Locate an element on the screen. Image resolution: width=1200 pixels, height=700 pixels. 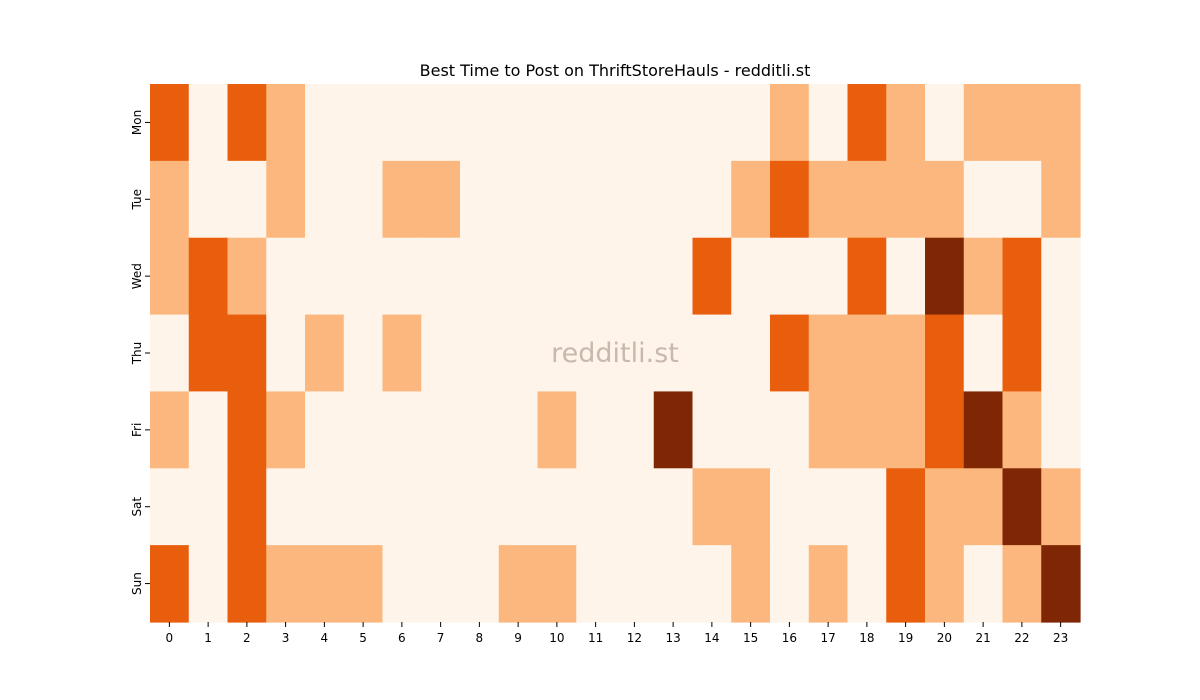
x-tick-label: 11 is located at coordinates (595, 638).